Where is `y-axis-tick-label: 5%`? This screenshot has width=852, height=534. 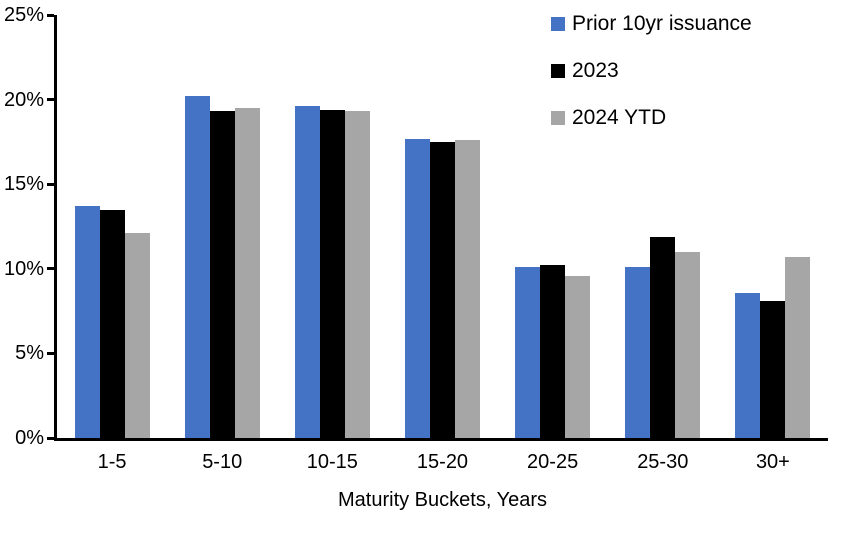
y-axis-tick-label: 5% is located at coordinates (29, 353).